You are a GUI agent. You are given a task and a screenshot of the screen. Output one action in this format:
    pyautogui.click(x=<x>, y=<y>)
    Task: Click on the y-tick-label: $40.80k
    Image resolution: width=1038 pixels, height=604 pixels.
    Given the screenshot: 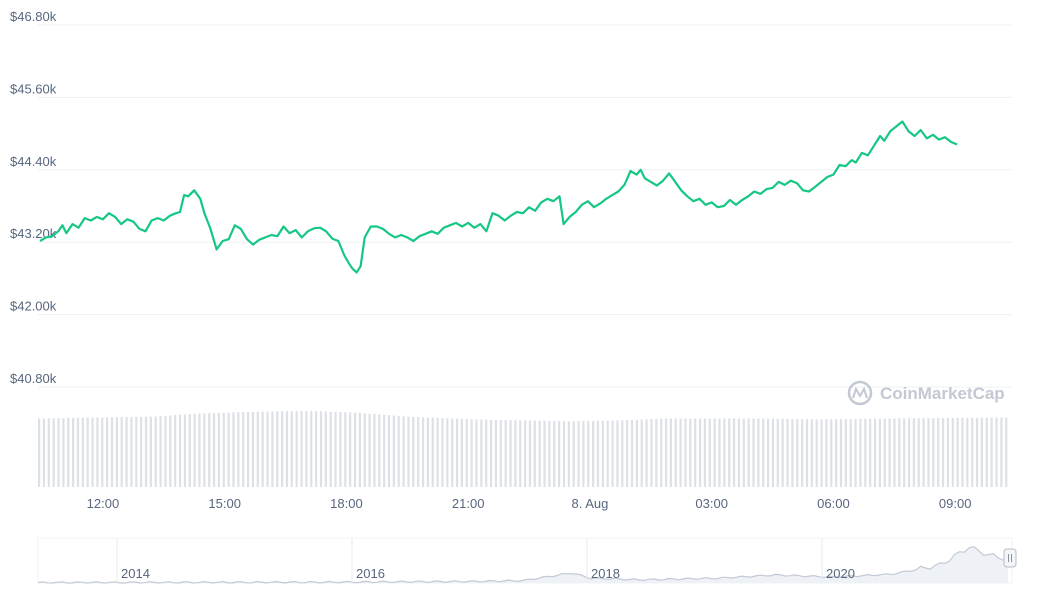 What is the action you would take?
    pyautogui.click(x=33, y=378)
    